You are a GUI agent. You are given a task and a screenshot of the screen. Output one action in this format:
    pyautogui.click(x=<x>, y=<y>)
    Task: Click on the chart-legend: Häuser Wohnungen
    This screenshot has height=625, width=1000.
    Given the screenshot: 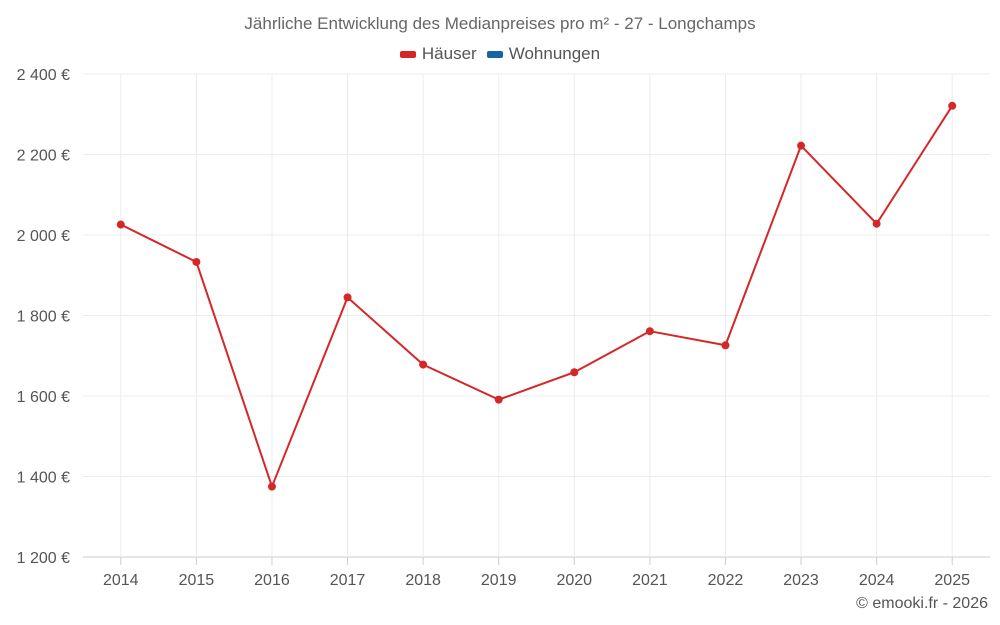 What is the action you would take?
    pyautogui.click(x=500, y=54)
    